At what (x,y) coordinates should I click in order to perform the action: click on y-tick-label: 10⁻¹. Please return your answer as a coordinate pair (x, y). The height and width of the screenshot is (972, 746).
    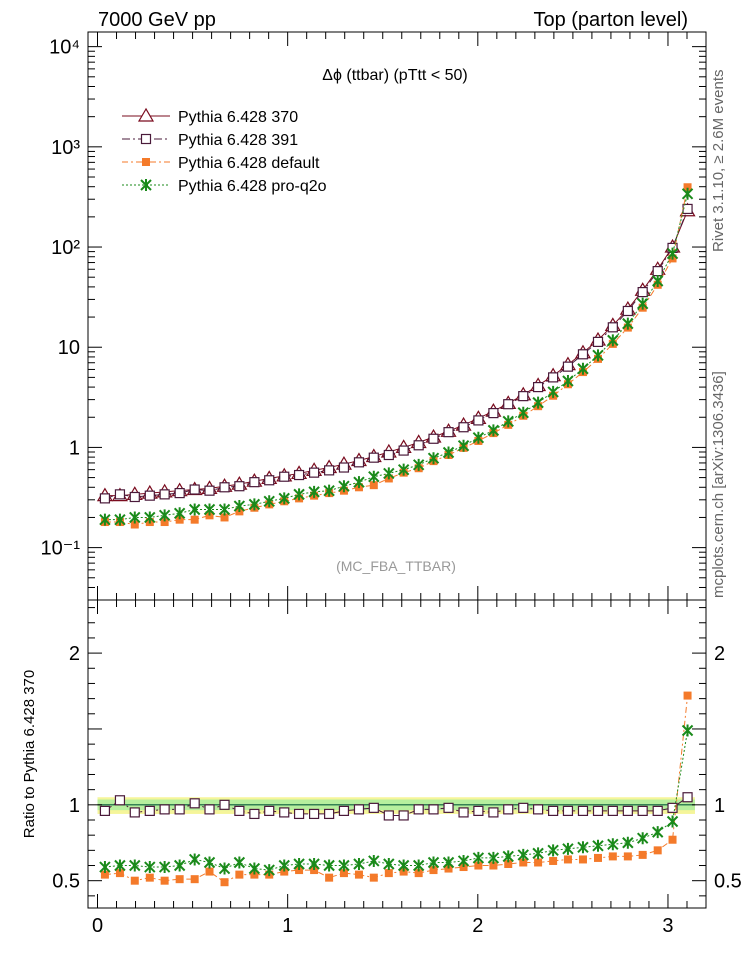
    Looking at the image, I should click on (61, 549).